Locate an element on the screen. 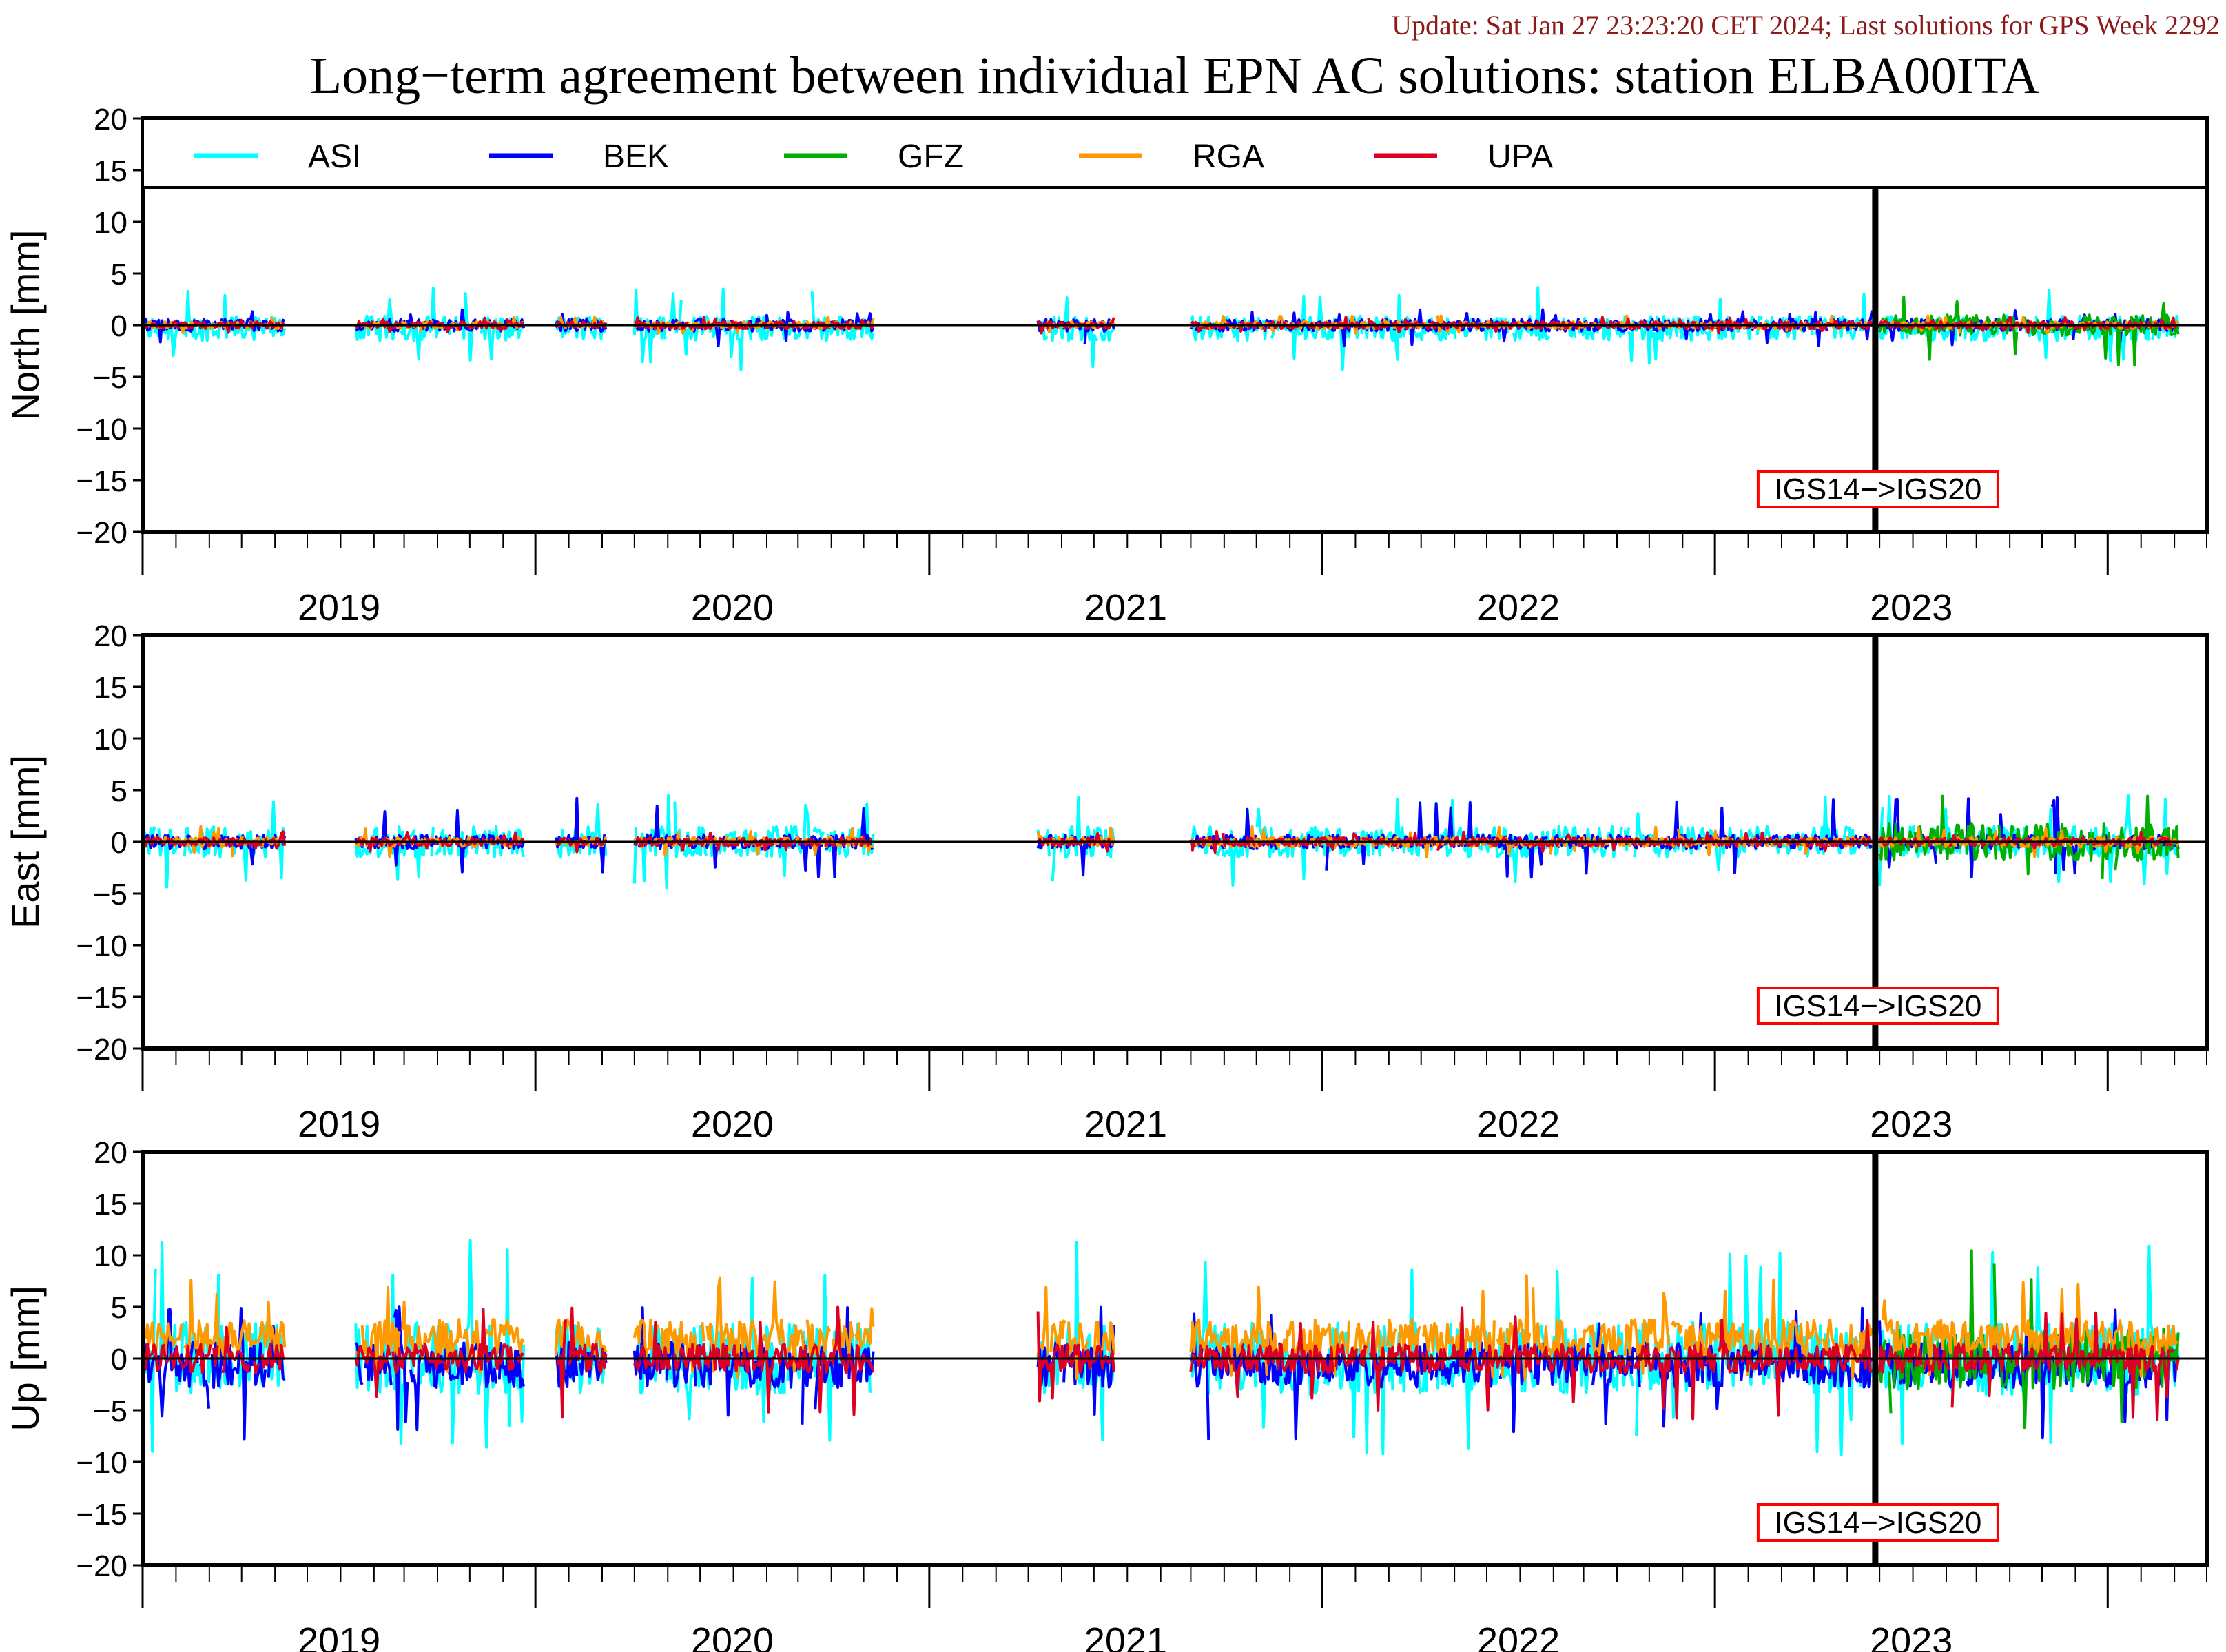 This screenshot has height=1652, width=2226. legend-label-bek: BEK is located at coordinates (636, 156).